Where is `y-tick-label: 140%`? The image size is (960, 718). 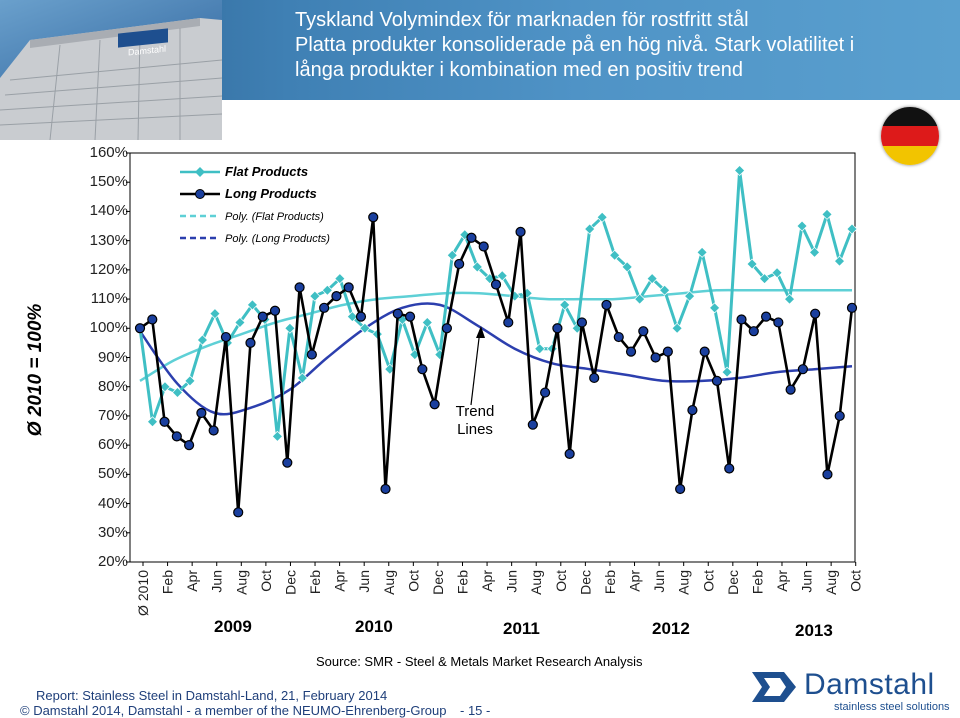 y-tick-label: 140% is located at coordinates (108, 211).